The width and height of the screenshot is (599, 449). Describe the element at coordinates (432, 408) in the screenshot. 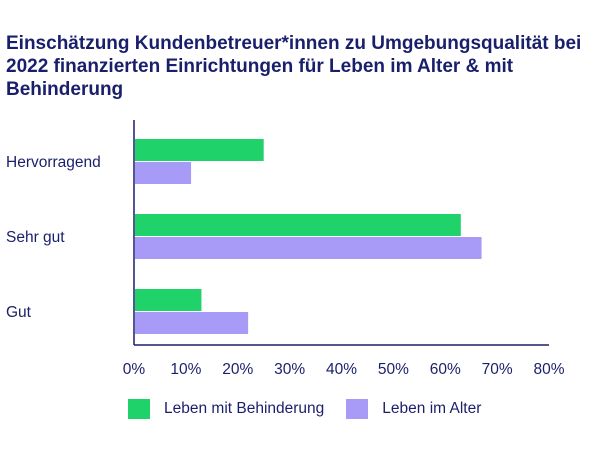

I see `legend-label-alter: Leben im Alter` at that location.